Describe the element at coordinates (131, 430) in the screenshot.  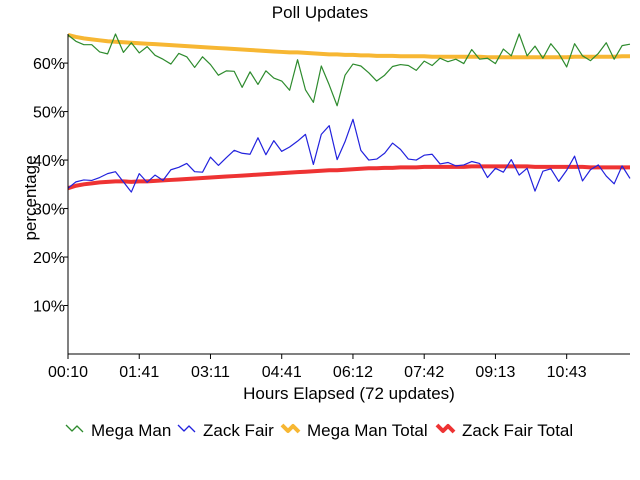
I see `legend-label: Mega Man` at that location.